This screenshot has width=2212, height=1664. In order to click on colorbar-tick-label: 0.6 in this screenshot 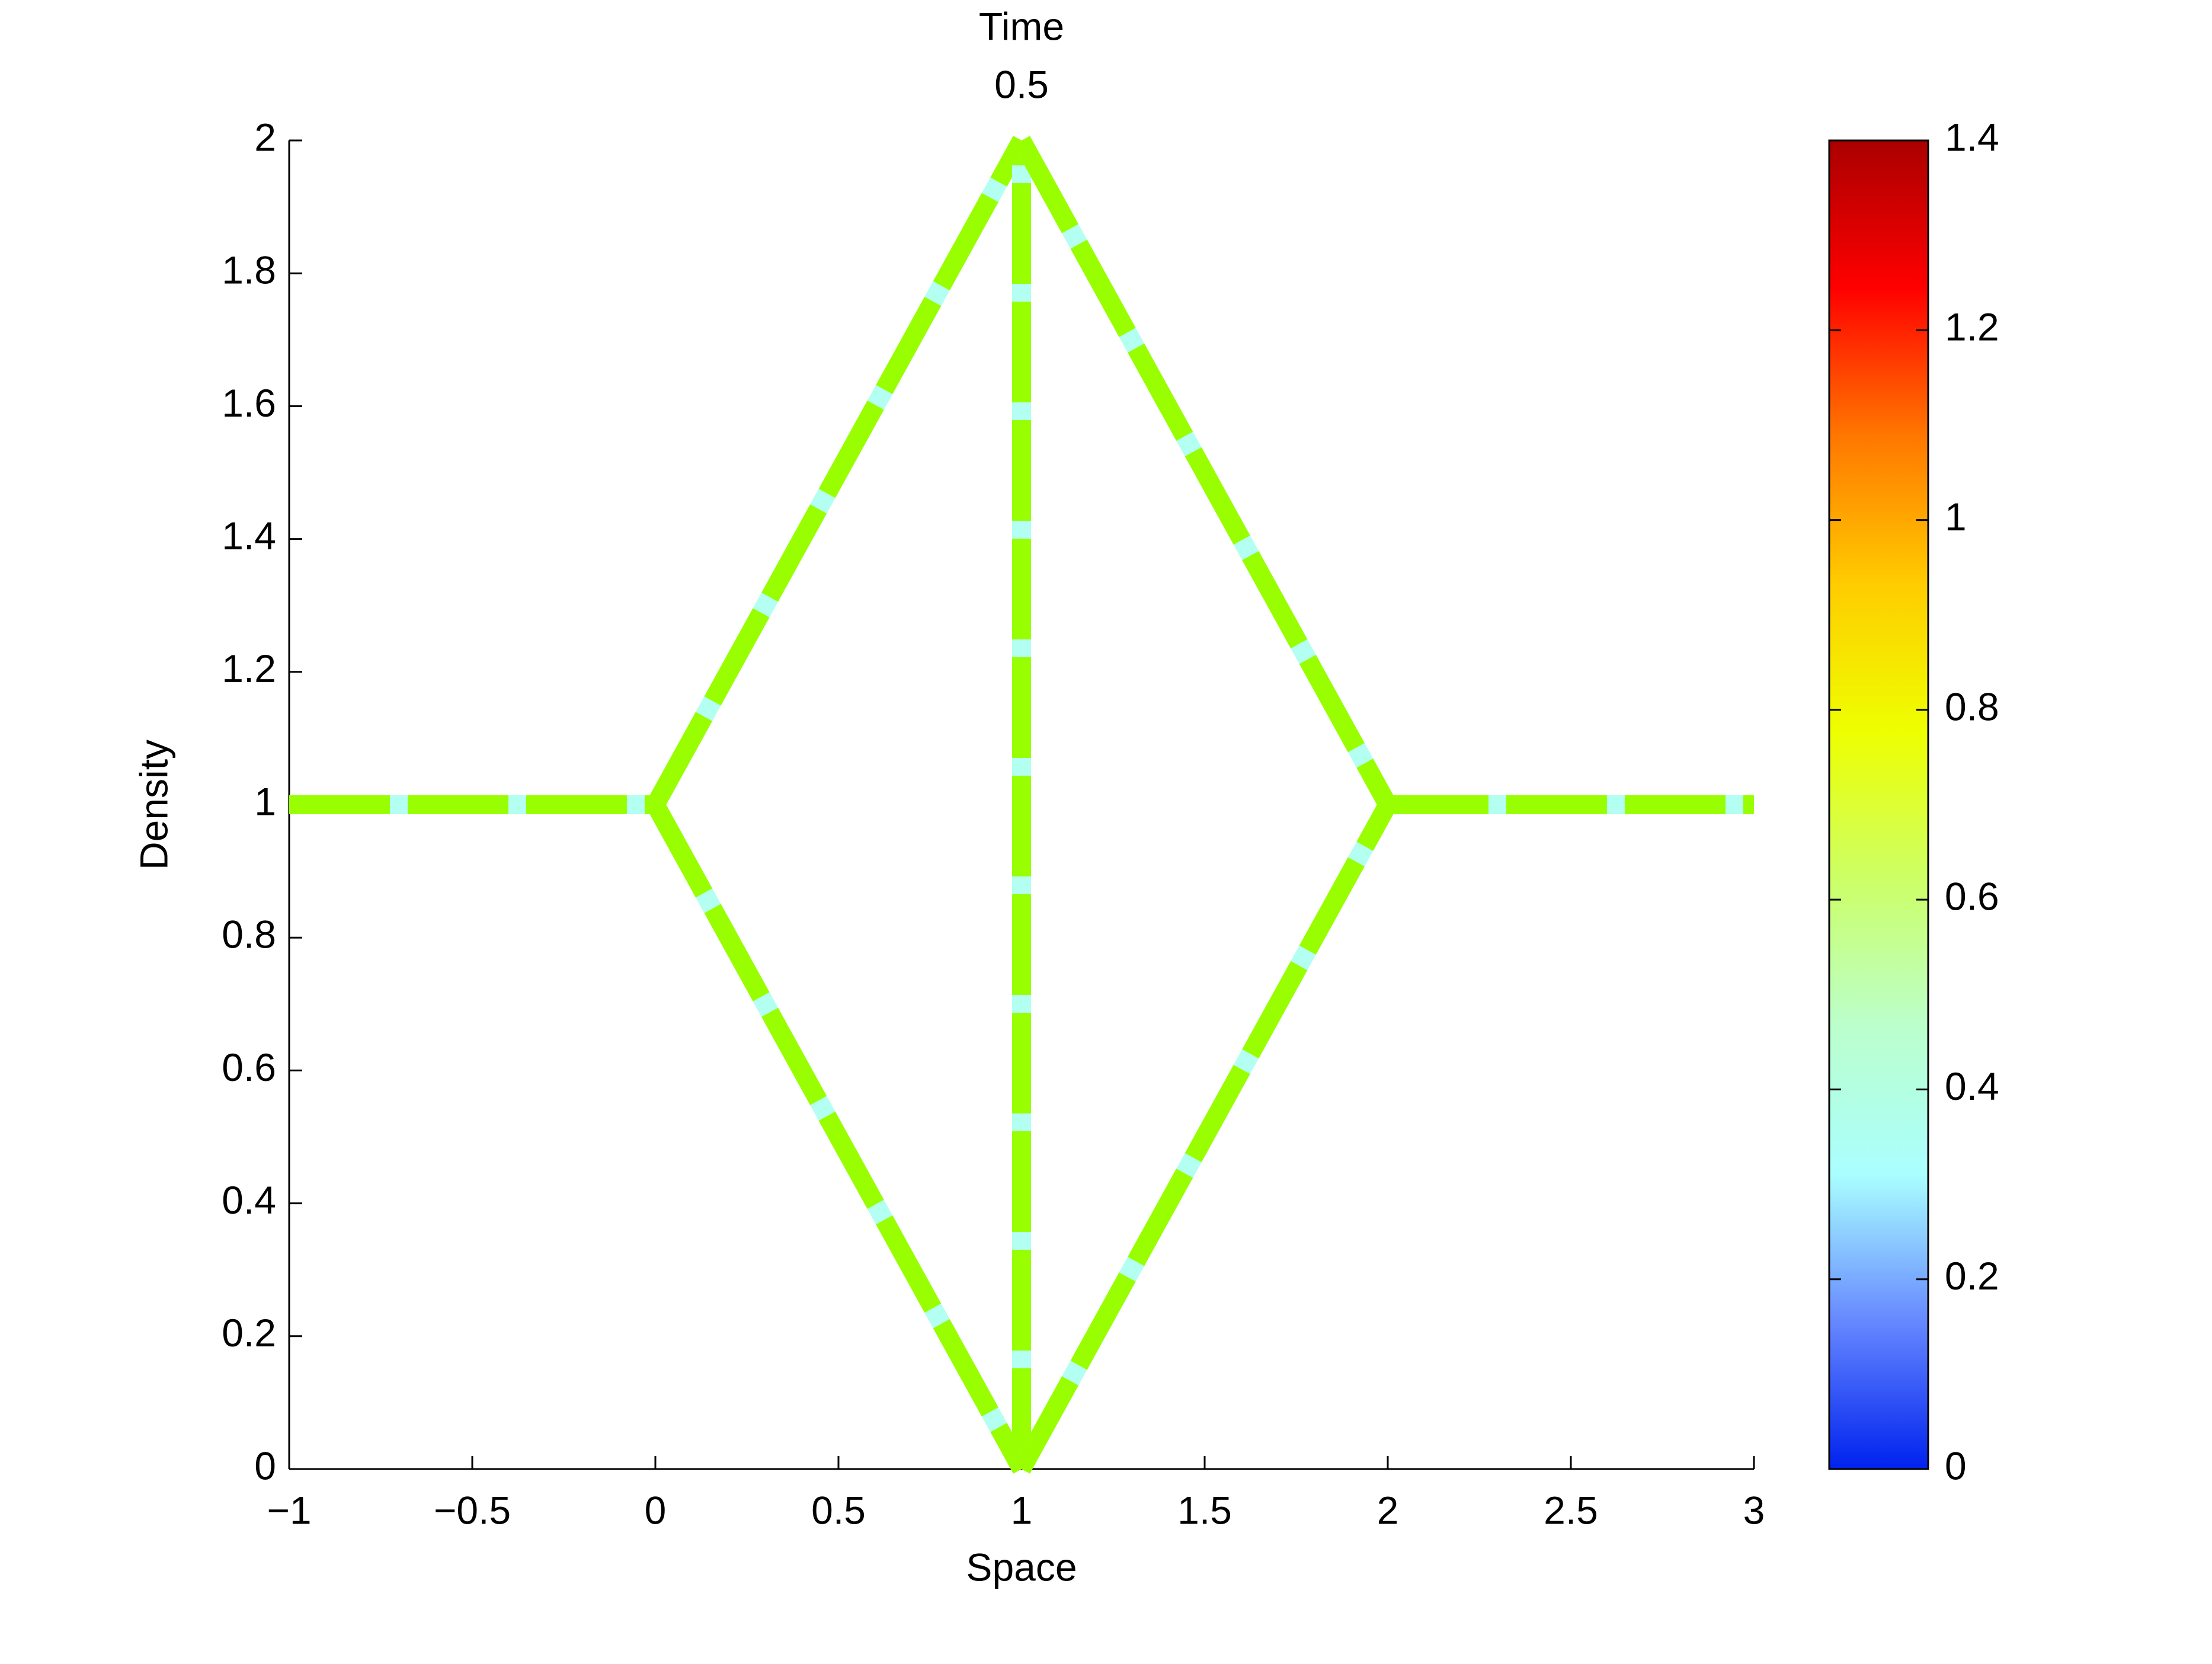, I will do `click(1972, 897)`.